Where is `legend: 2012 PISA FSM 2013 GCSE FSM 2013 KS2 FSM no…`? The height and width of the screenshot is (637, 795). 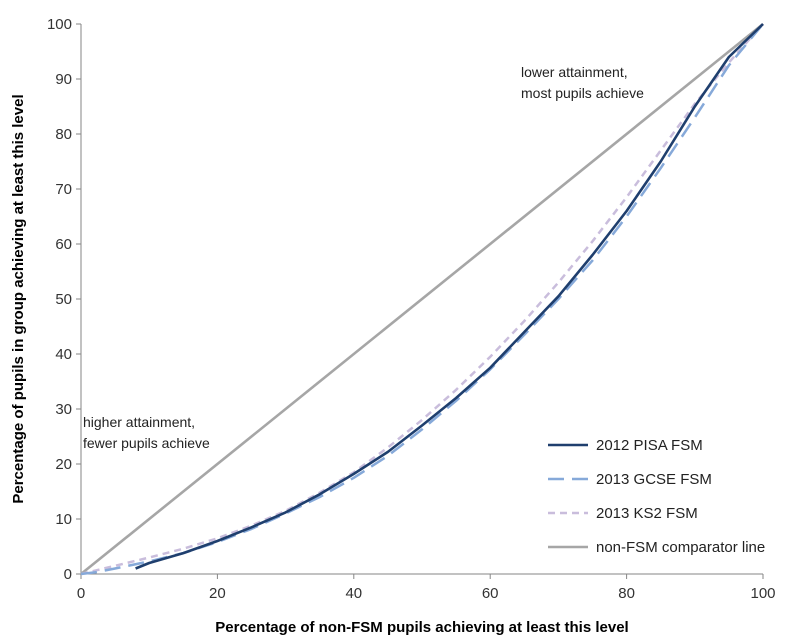 legend: 2012 PISA FSM 2013 GCSE FSM 2013 KS2 FSM no… is located at coordinates (656, 496).